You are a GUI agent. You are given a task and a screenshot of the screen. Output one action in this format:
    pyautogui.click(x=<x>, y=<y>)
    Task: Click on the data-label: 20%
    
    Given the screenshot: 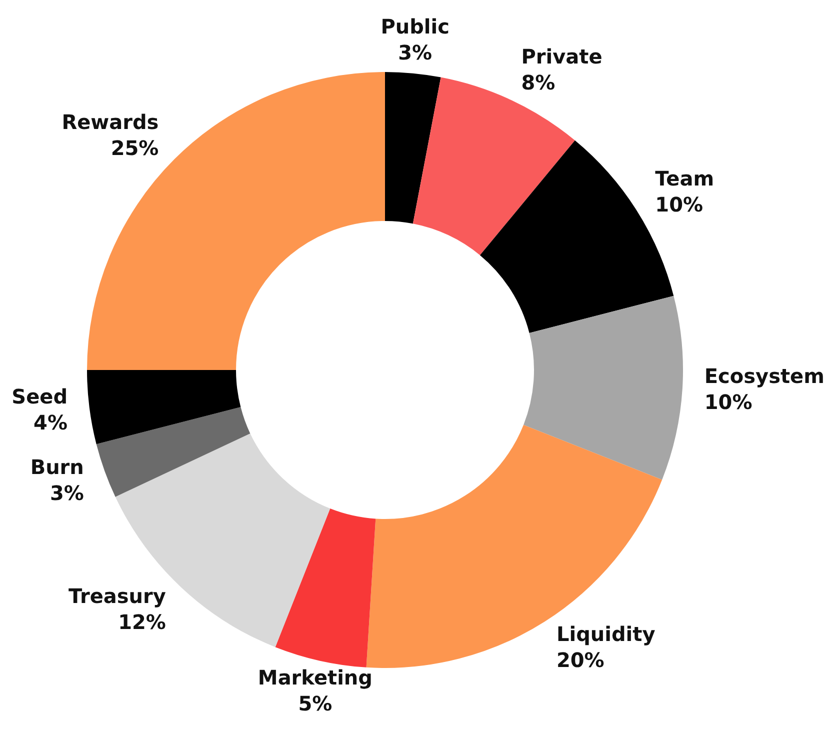 What is the action you would take?
    pyautogui.click(x=580, y=660)
    